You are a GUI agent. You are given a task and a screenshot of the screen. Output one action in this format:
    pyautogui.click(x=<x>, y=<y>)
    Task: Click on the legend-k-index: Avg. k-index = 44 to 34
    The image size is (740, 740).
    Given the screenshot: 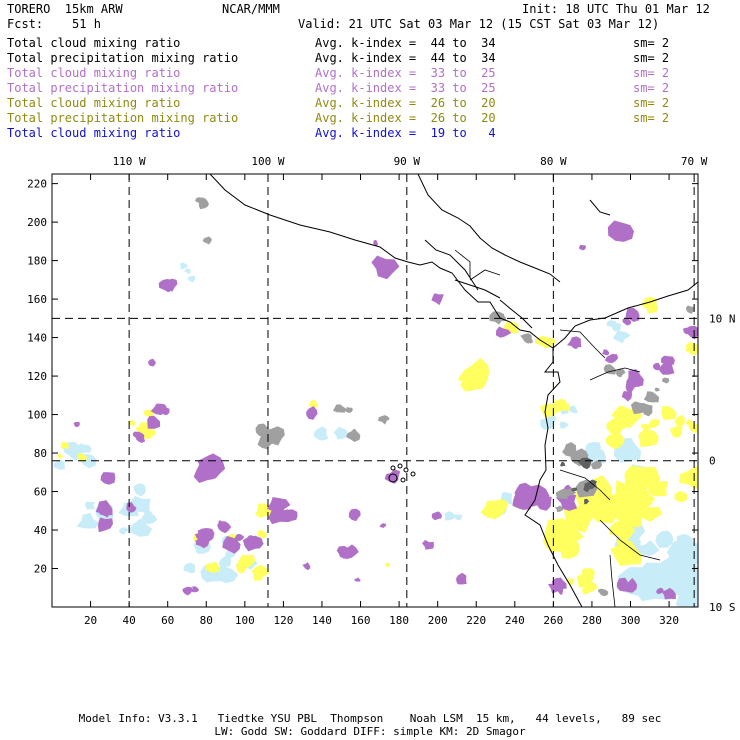 What is the action you would take?
    pyautogui.click(x=405, y=58)
    